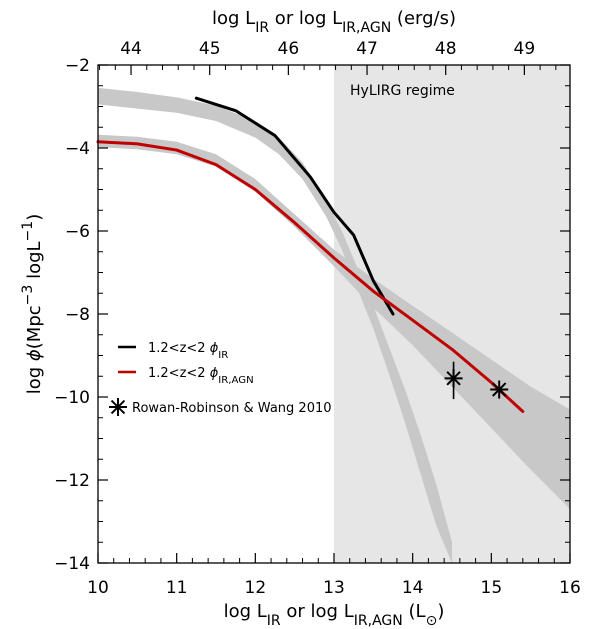  What do you see at coordinates (177, 588) in the screenshot?
I see `x-tick-label: 11` at bounding box center [177, 588].